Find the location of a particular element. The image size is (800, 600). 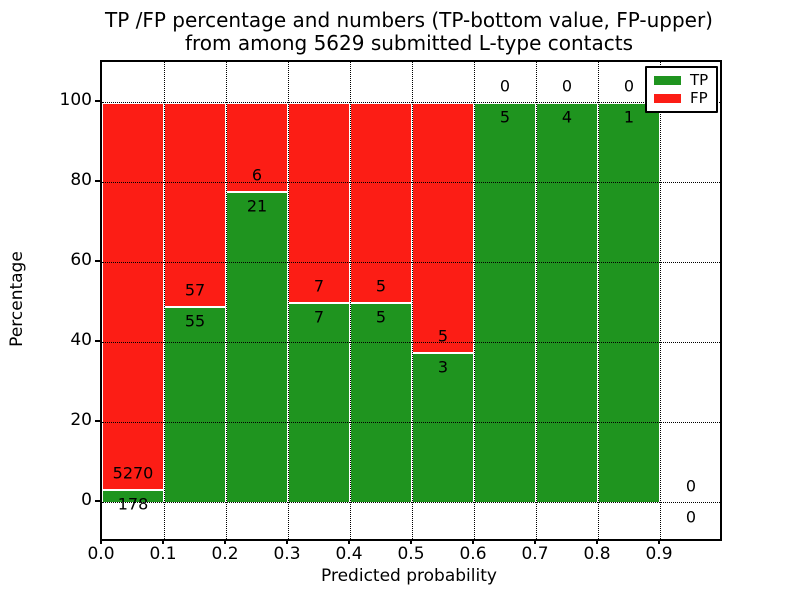

x-tick-label: 0.0 is located at coordinates (101, 554).